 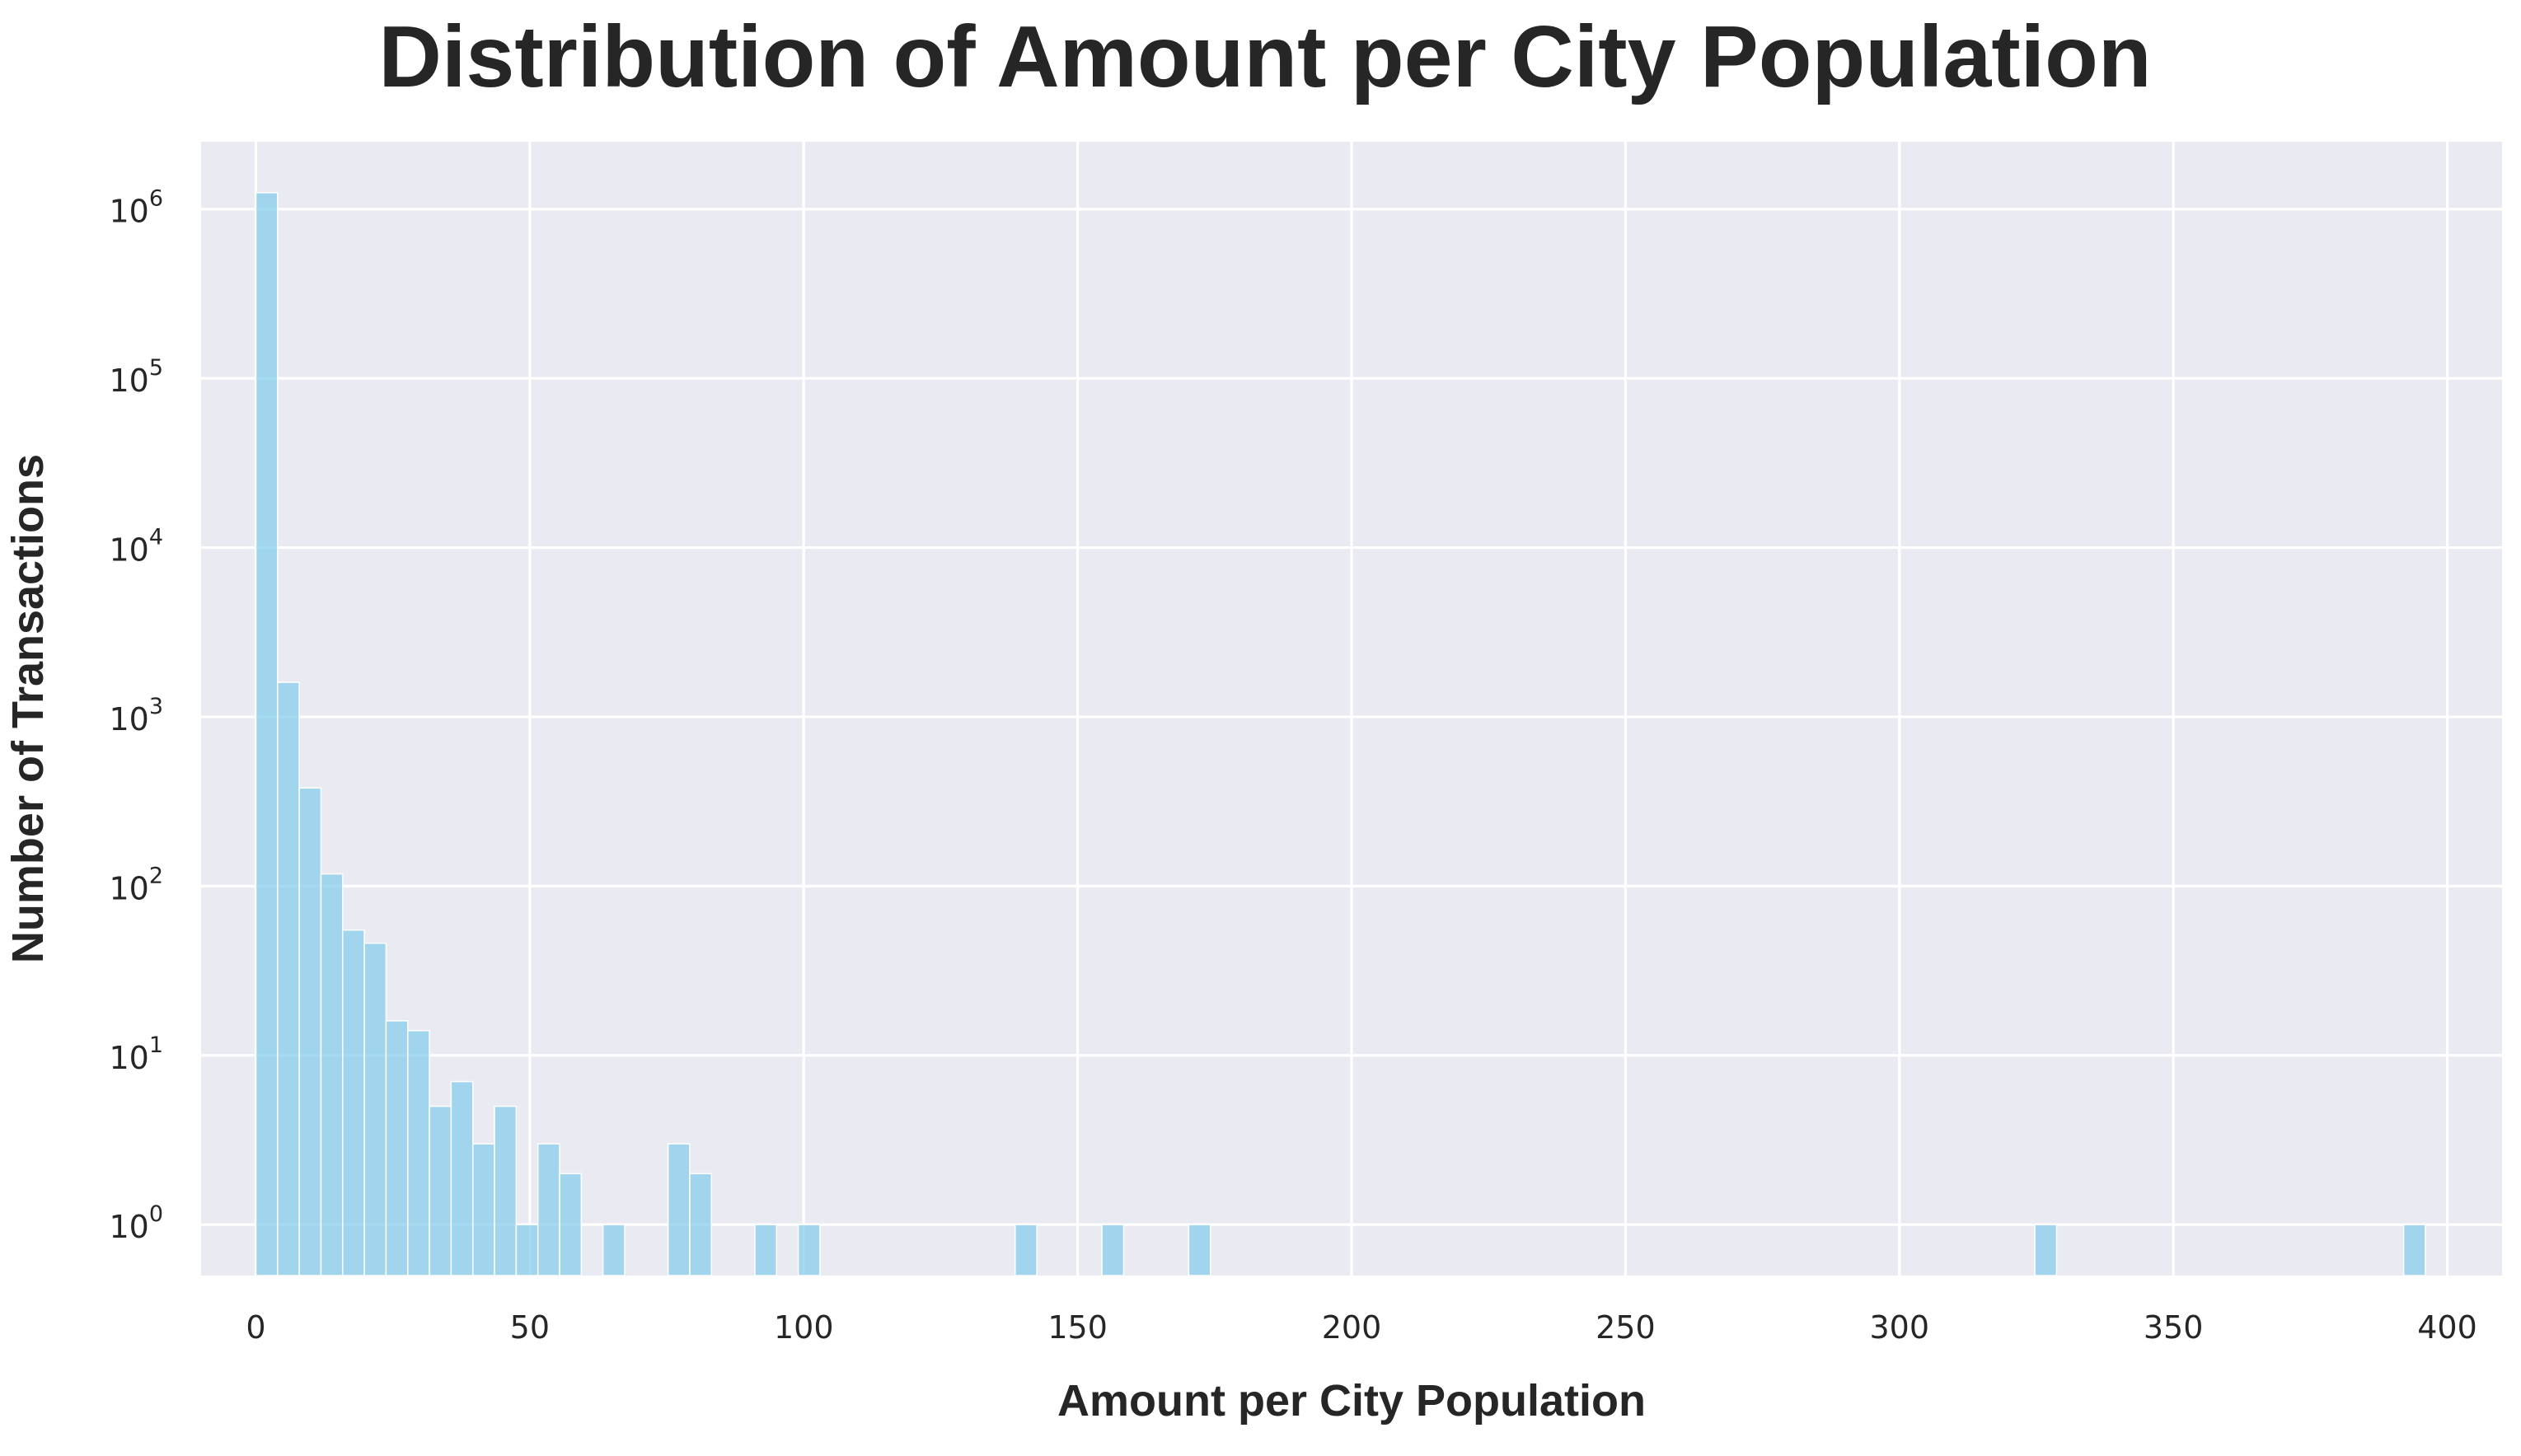 What do you see at coordinates (530, 1327) in the screenshot?
I see `x-tick-label: 50` at bounding box center [530, 1327].